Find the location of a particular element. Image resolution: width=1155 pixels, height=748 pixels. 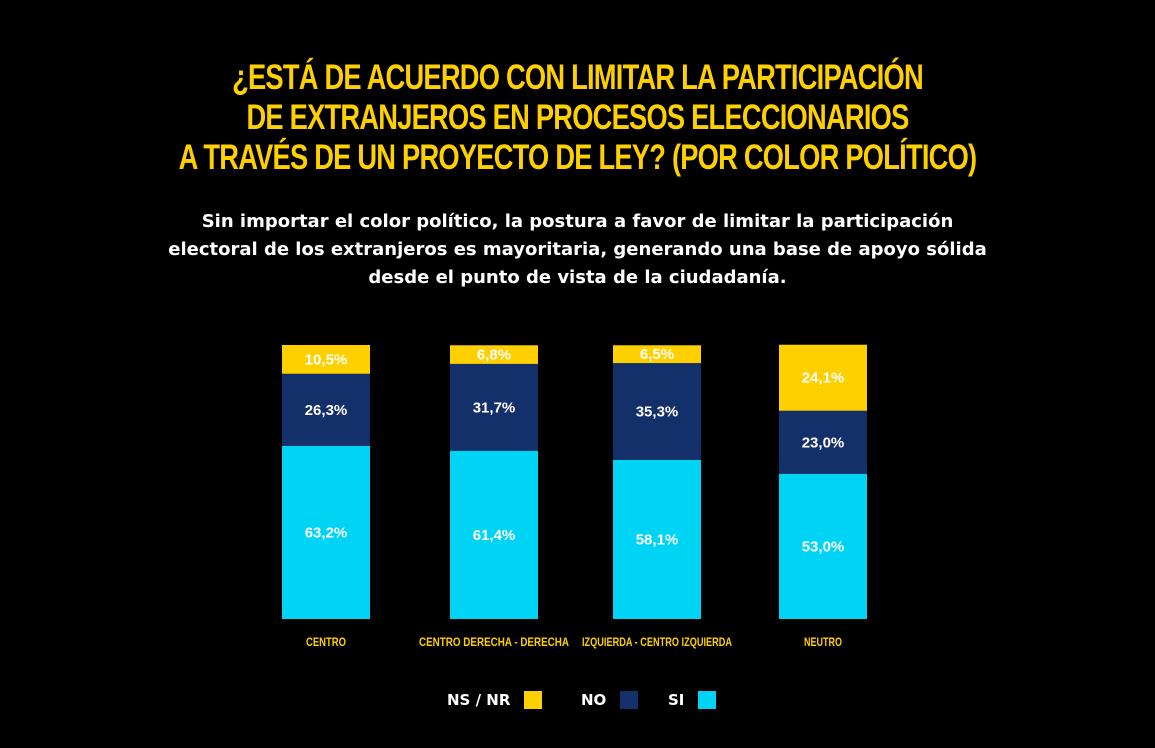

bar-no-izquierda-centro-izquierda is located at coordinates (657, 411).